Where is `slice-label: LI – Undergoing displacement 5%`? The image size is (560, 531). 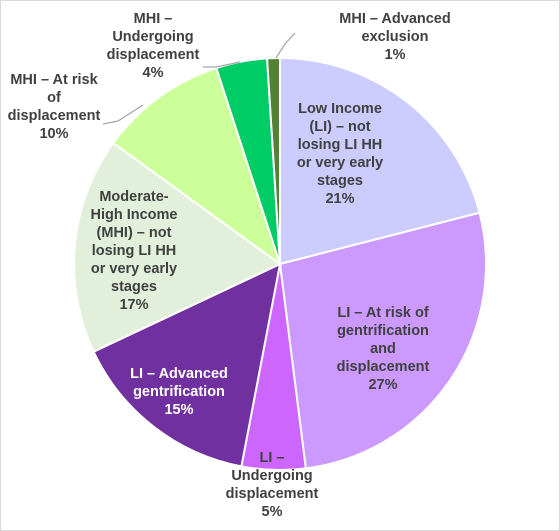 slice-label: LI – Undergoing displacement 5% is located at coordinates (272, 485).